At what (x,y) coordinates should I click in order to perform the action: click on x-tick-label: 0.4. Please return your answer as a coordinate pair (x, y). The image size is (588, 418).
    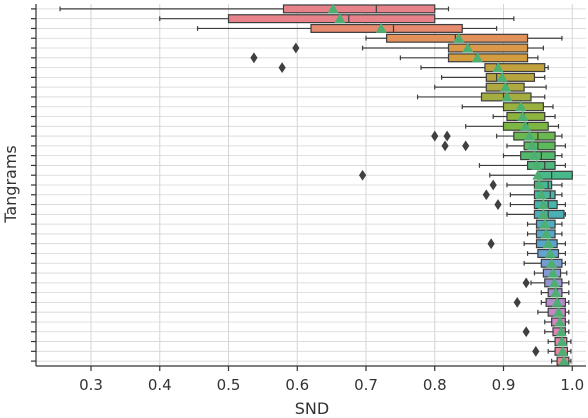
    Looking at the image, I should click on (160, 385).